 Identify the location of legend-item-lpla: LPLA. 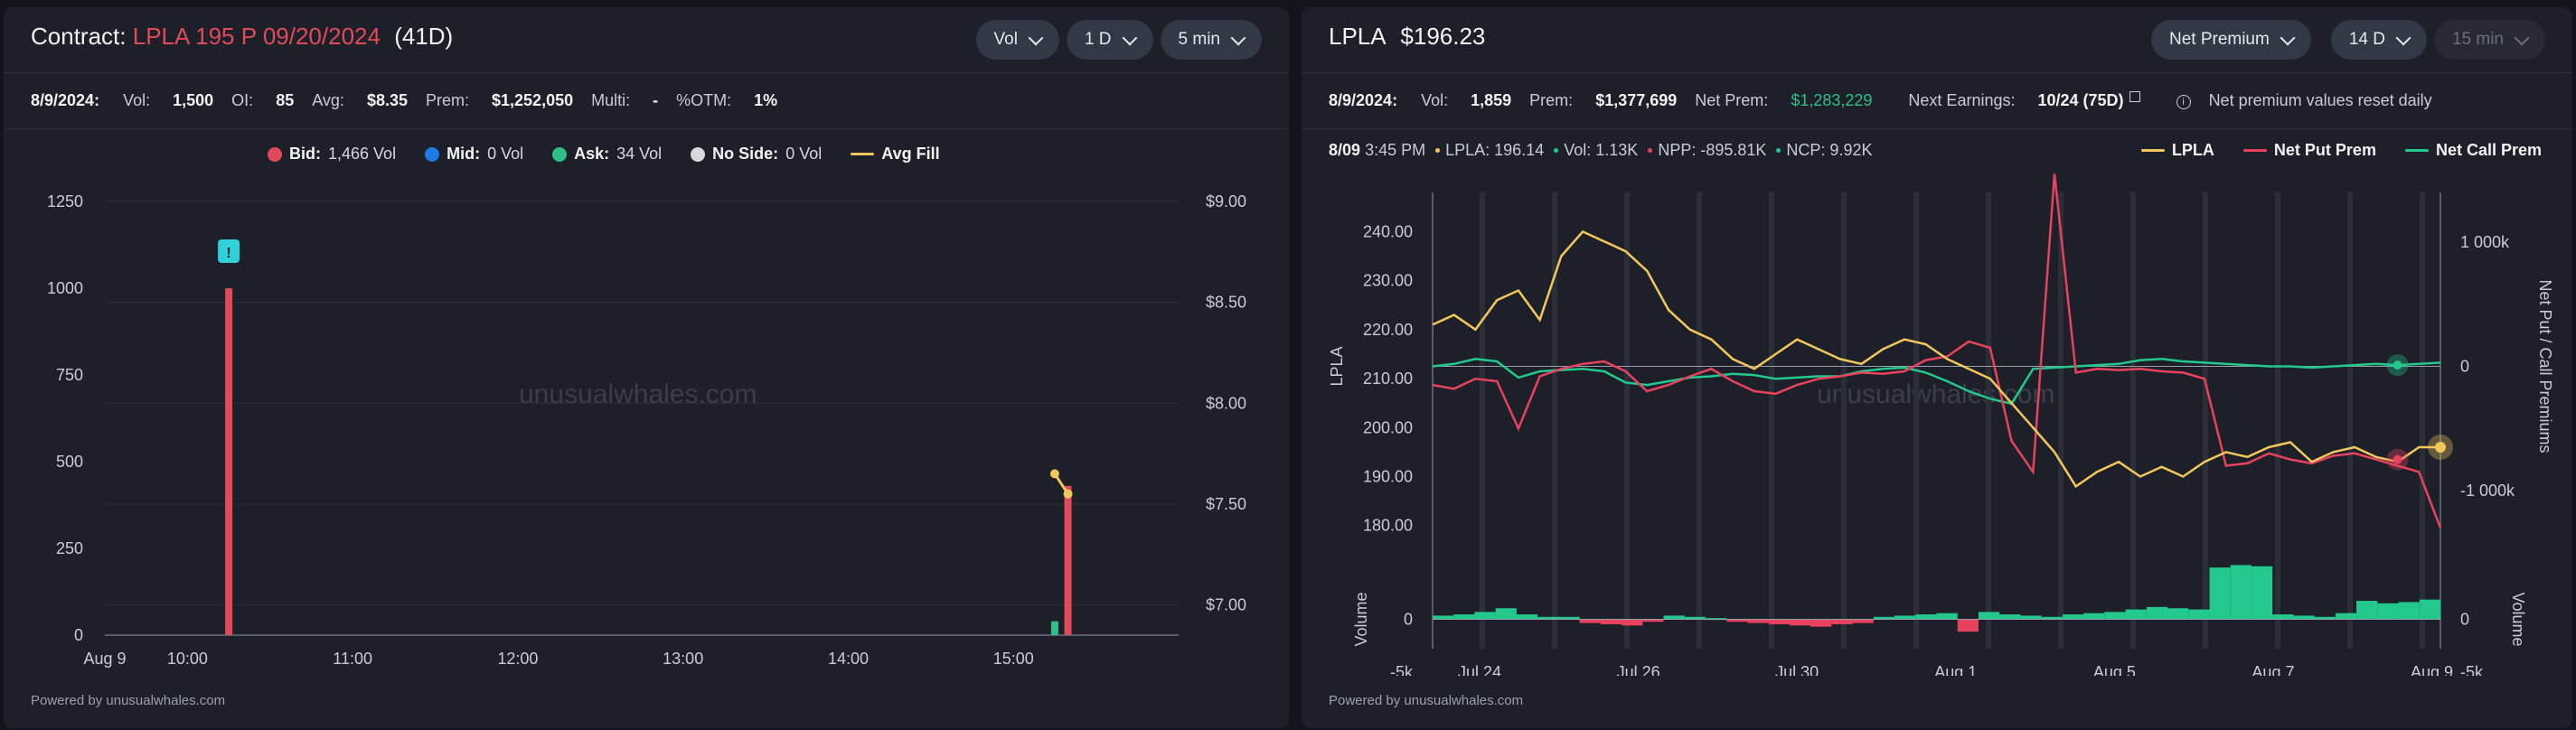
(2177, 150).